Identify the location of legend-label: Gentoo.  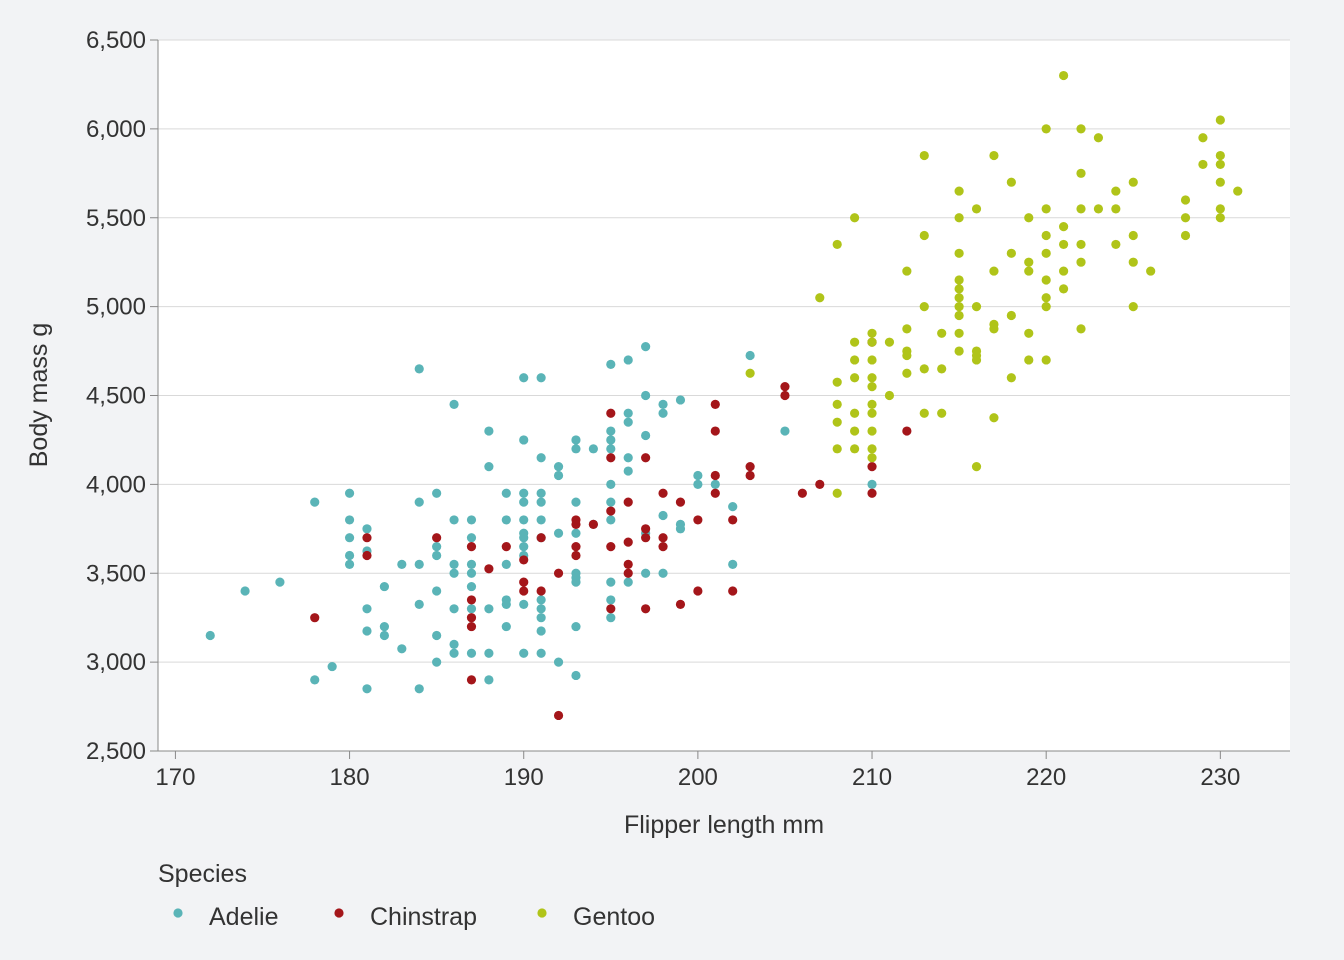
(614, 917).